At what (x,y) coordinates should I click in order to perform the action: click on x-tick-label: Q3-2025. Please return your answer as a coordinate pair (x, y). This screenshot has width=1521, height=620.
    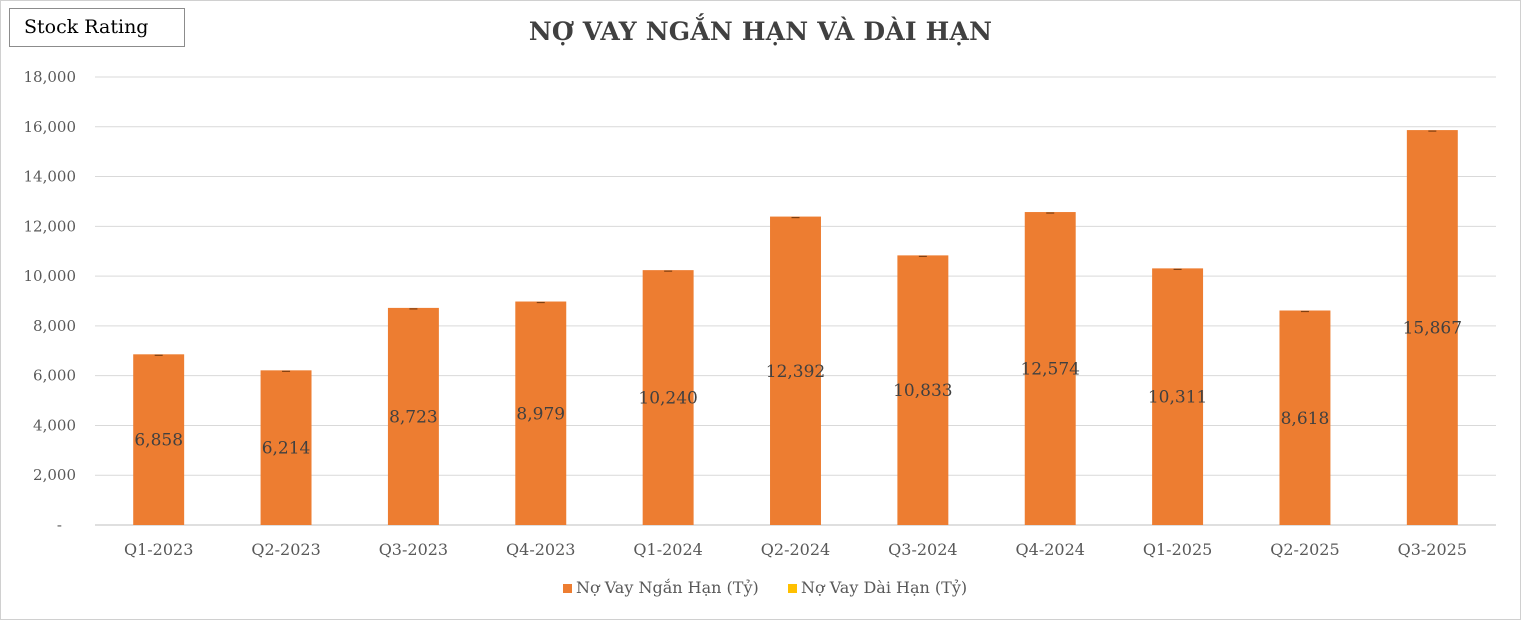
    Looking at the image, I should click on (1432, 549).